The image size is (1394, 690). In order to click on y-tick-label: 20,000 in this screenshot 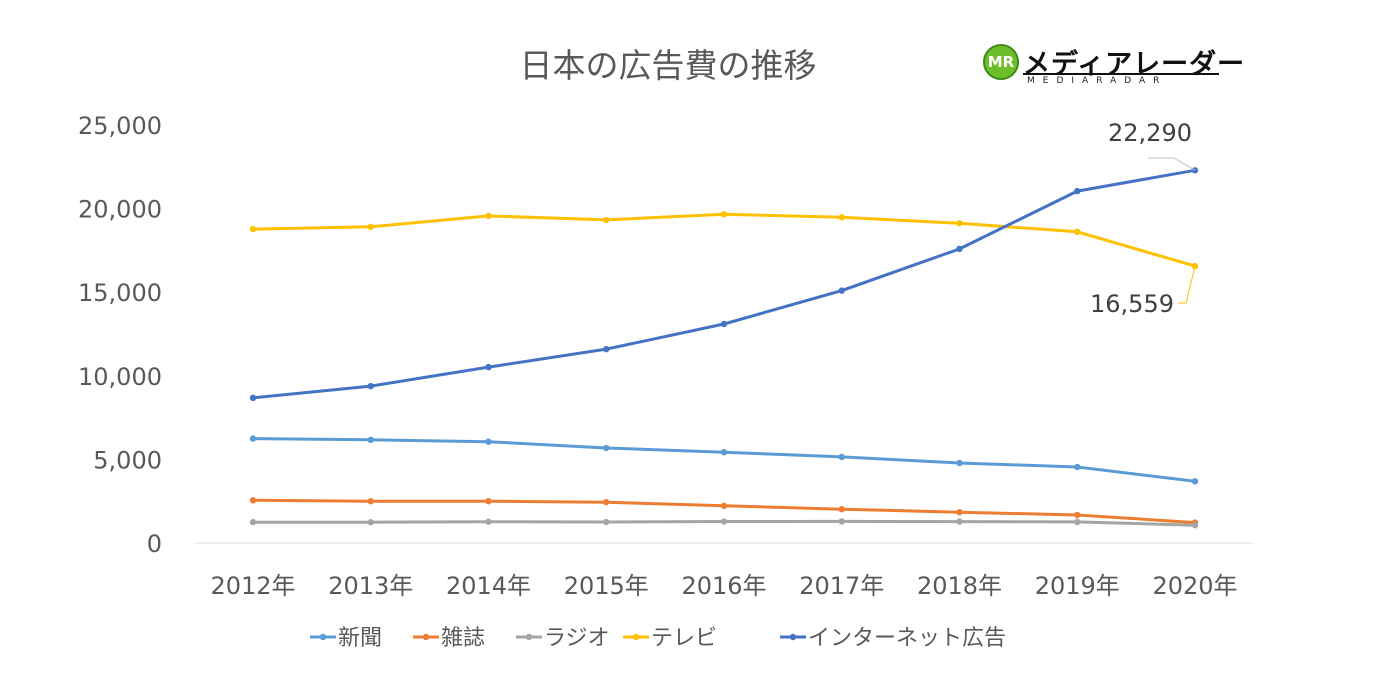, I will do `click(120, 210)`.